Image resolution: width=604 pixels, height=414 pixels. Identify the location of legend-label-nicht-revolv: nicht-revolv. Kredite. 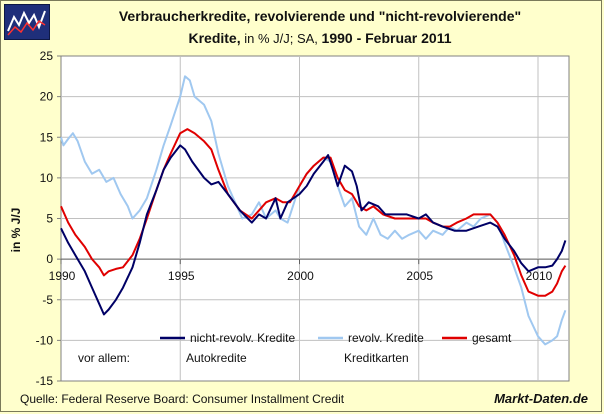
(242, 338).